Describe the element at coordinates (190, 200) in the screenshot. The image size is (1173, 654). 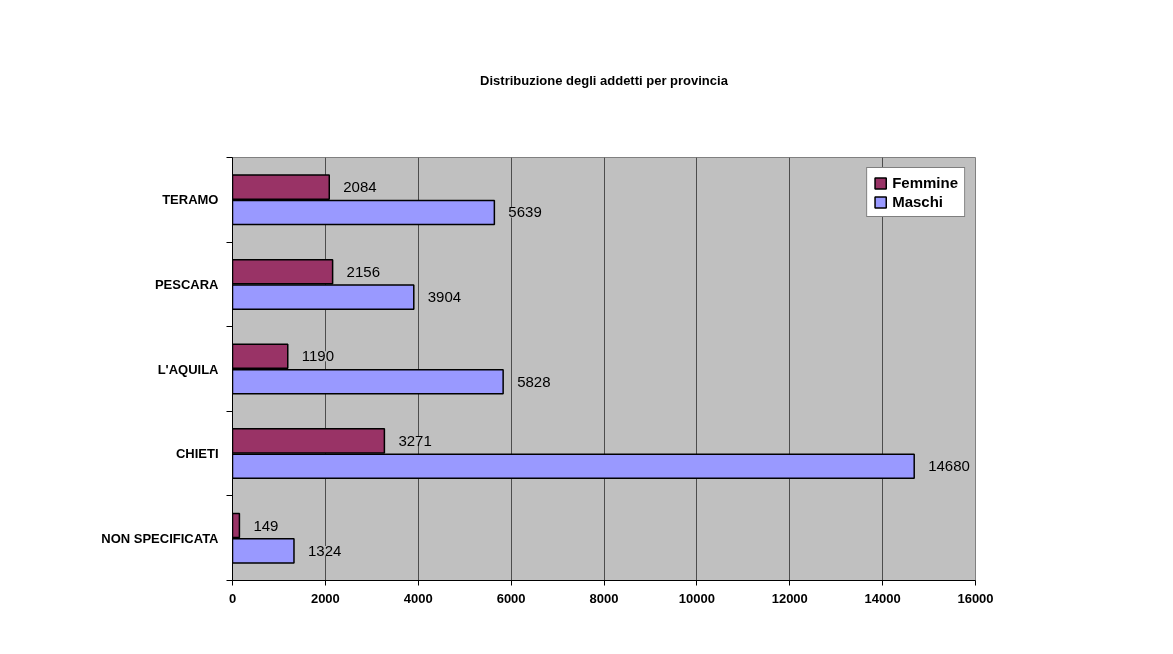
I see `y-tick-label: TERAMO` at that location.